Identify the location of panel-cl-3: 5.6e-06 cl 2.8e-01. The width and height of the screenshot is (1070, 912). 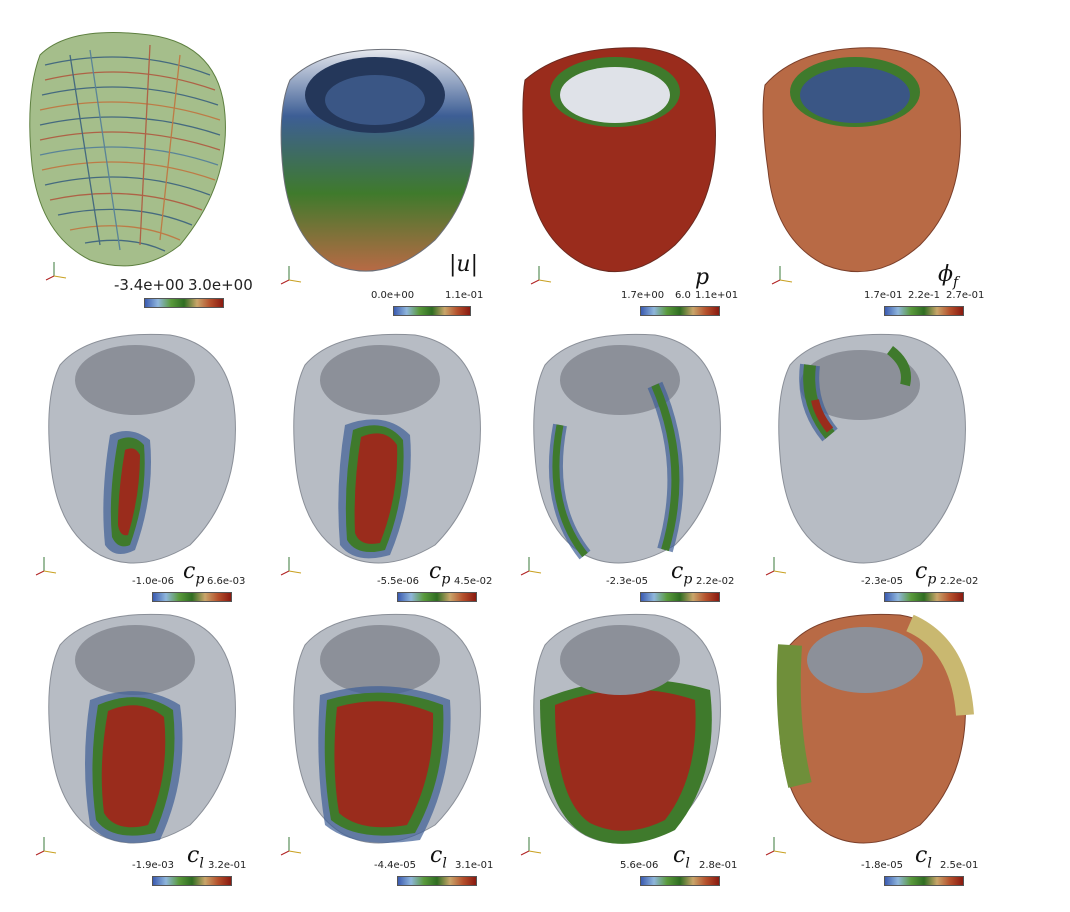
(645, 755).